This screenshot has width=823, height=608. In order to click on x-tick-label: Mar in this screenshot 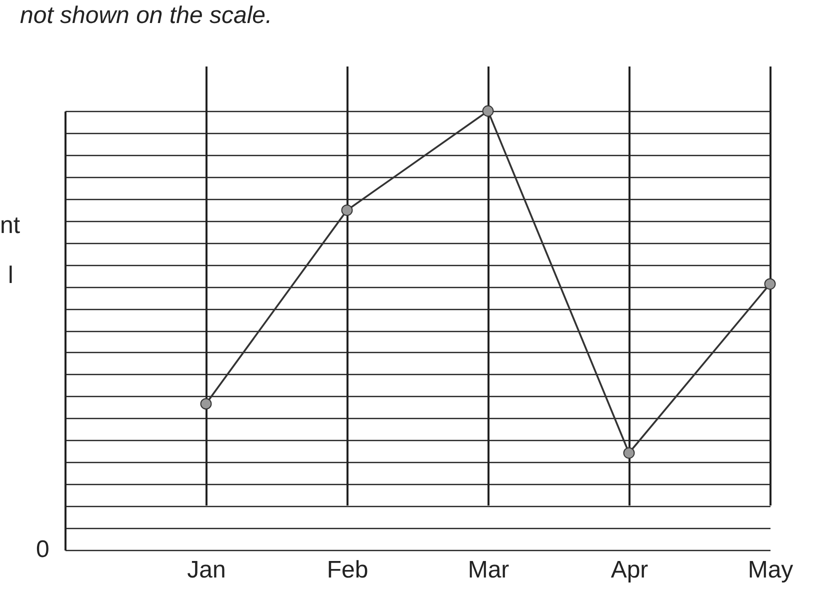, I will do `click(489, 570)`.